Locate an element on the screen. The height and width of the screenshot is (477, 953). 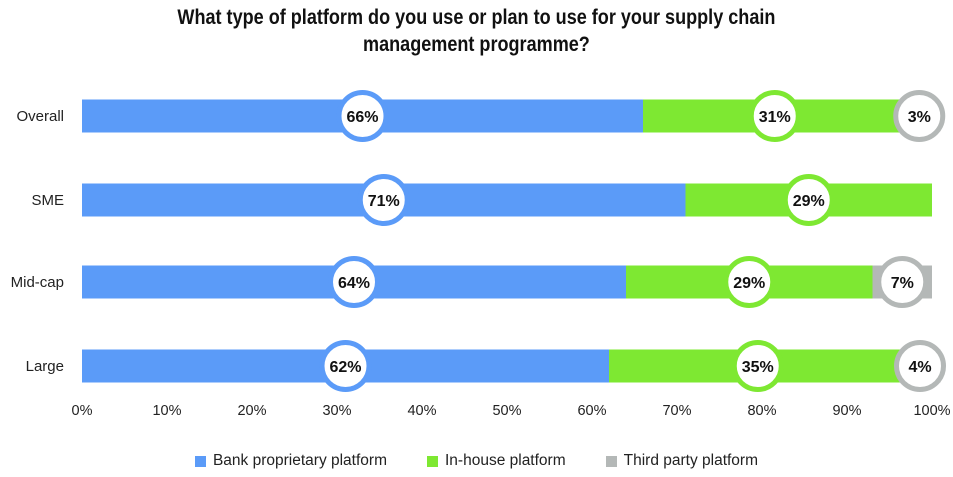
data-label-2-0: 64% is located at coordinates (354, 283).